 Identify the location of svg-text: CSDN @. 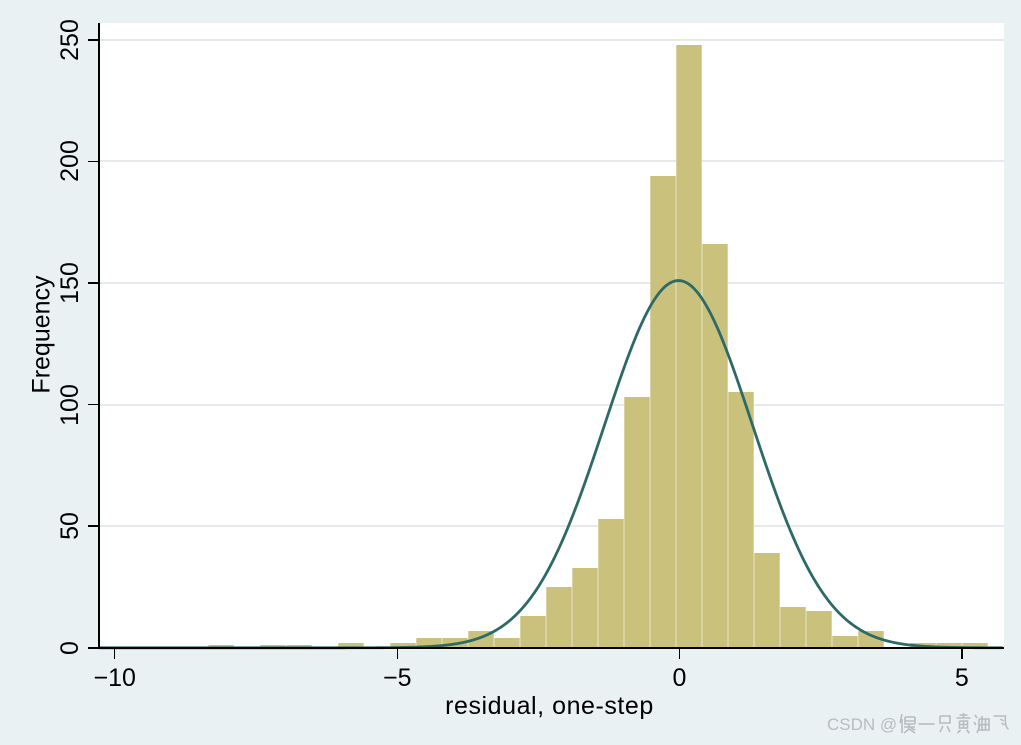
(862, 724).